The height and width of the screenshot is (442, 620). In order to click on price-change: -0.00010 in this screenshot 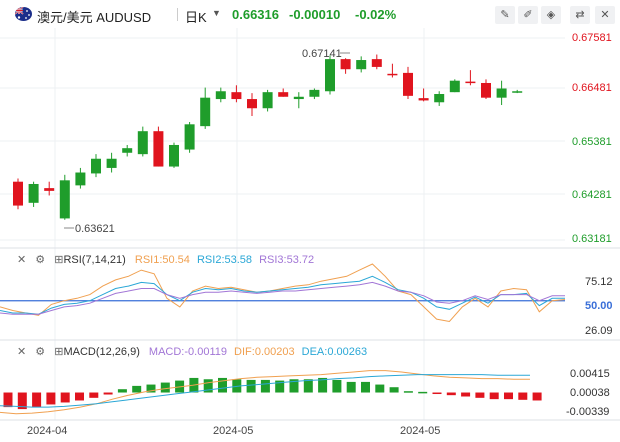, I will do `click(315, 14)`.